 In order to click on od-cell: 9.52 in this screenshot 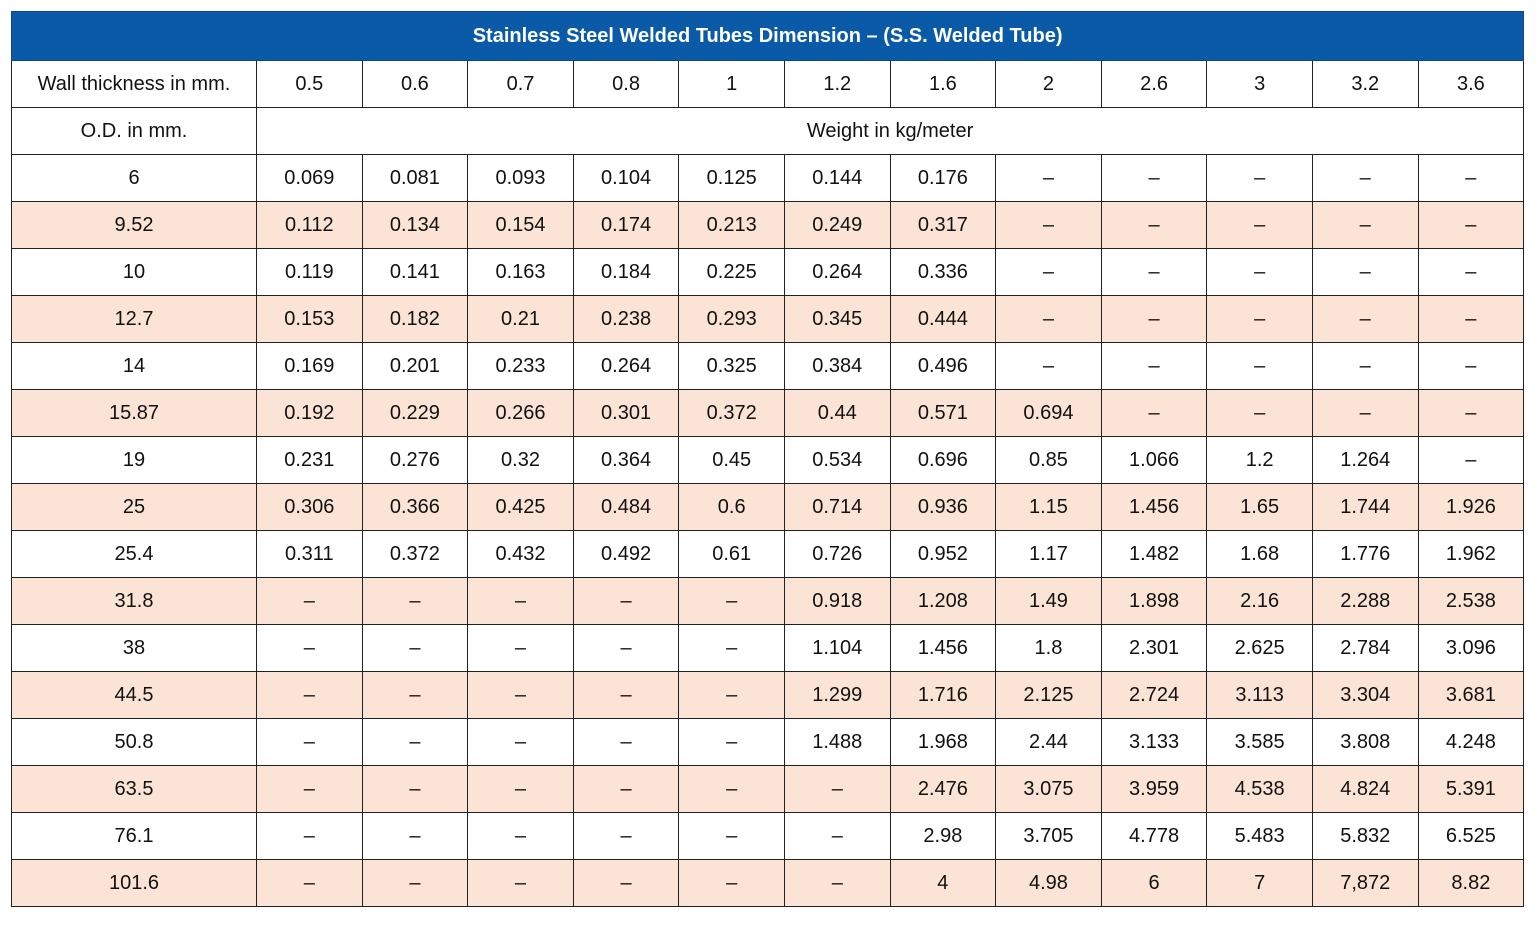, I will do `click(134, 225)`.